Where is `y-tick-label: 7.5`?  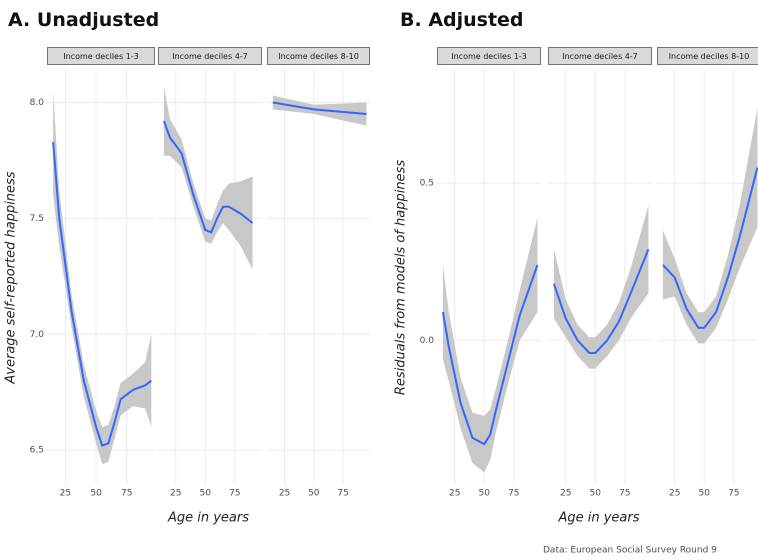
y-tick-label: 7.5 is located at coordinates (37, 219).